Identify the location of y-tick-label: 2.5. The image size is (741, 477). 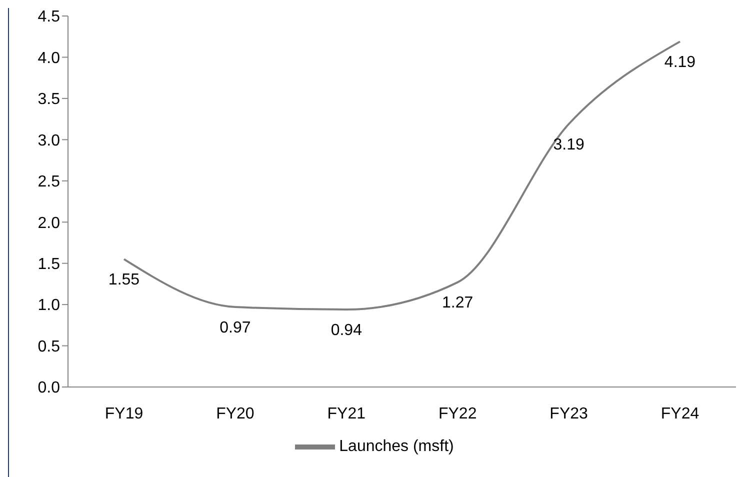
(49, 182).